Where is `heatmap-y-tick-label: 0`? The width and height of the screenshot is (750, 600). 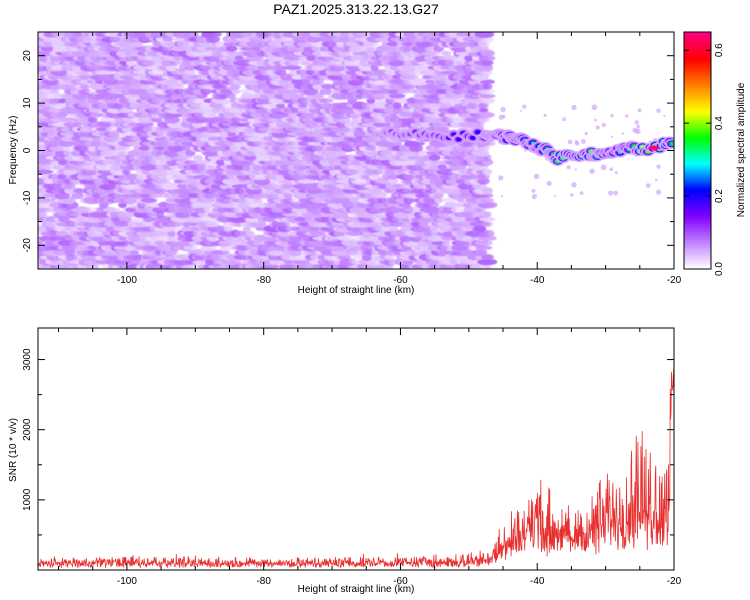
heatmap-y-tick-label: 0 is located at coordinates (27, 150).